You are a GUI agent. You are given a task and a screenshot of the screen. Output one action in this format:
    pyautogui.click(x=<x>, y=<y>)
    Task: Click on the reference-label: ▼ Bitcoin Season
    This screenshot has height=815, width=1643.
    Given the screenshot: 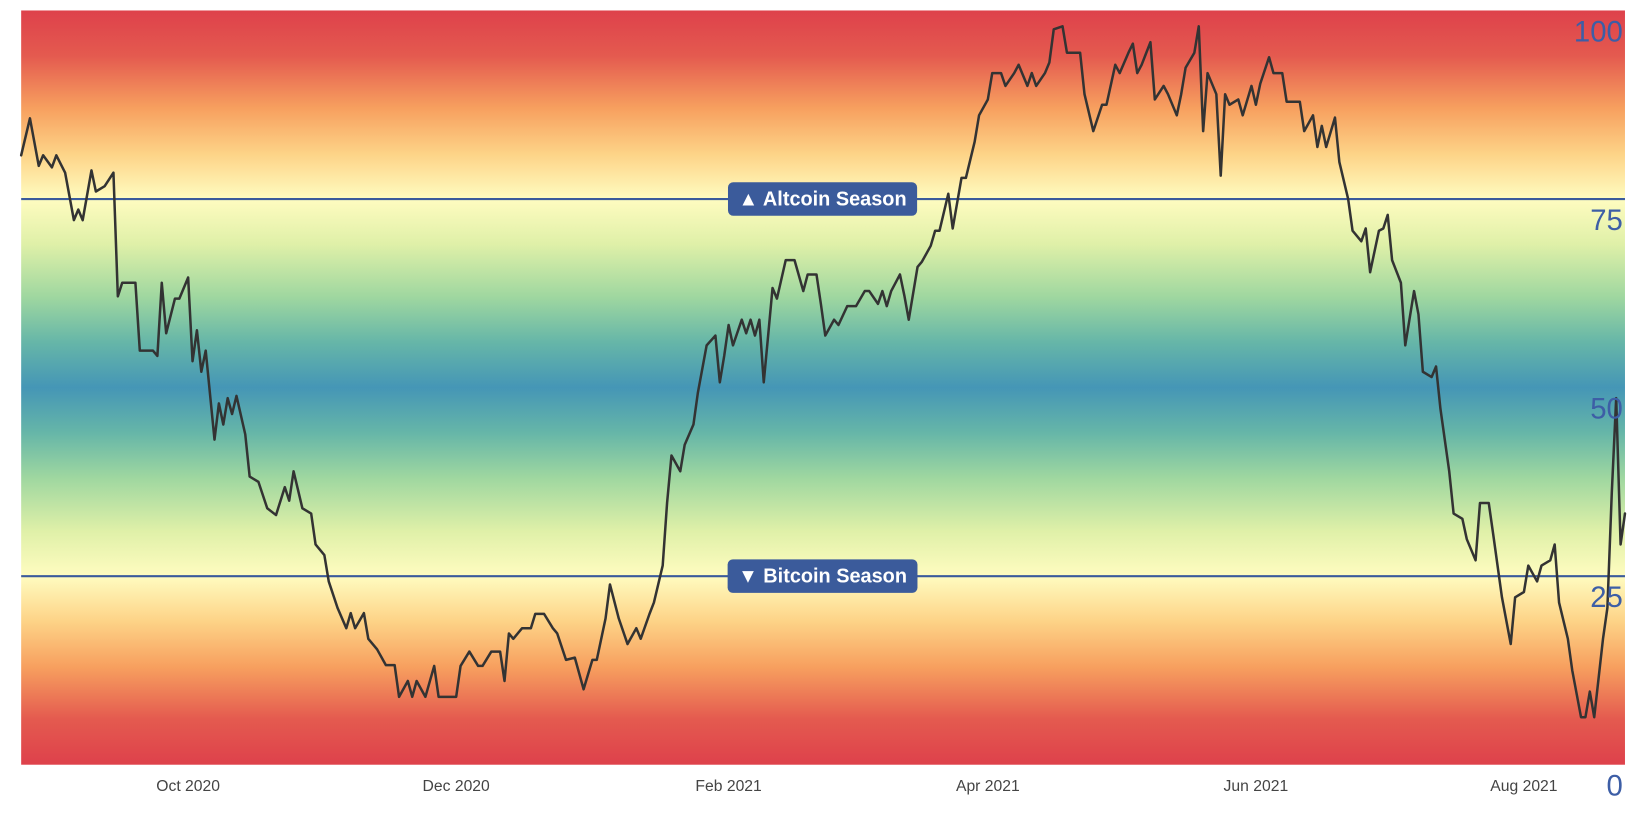 What is the action you would take?
    pyautogui.click(x=822, y=576)
    